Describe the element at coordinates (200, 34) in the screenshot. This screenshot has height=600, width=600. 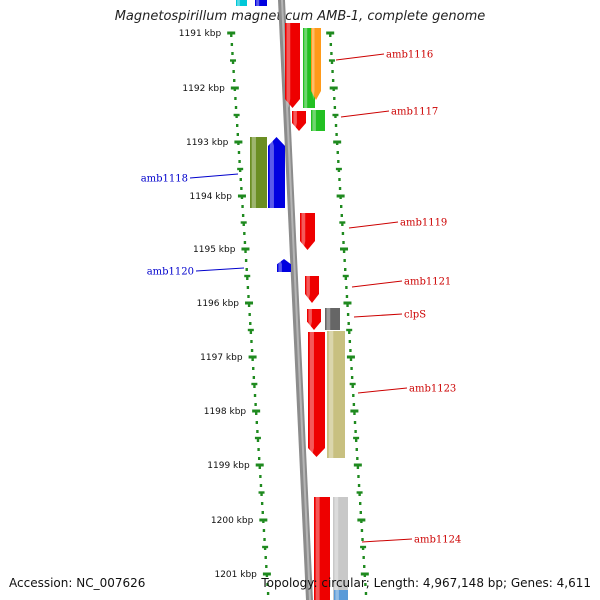
I see `ruler-tick-label: 1191 kbp` at that location.